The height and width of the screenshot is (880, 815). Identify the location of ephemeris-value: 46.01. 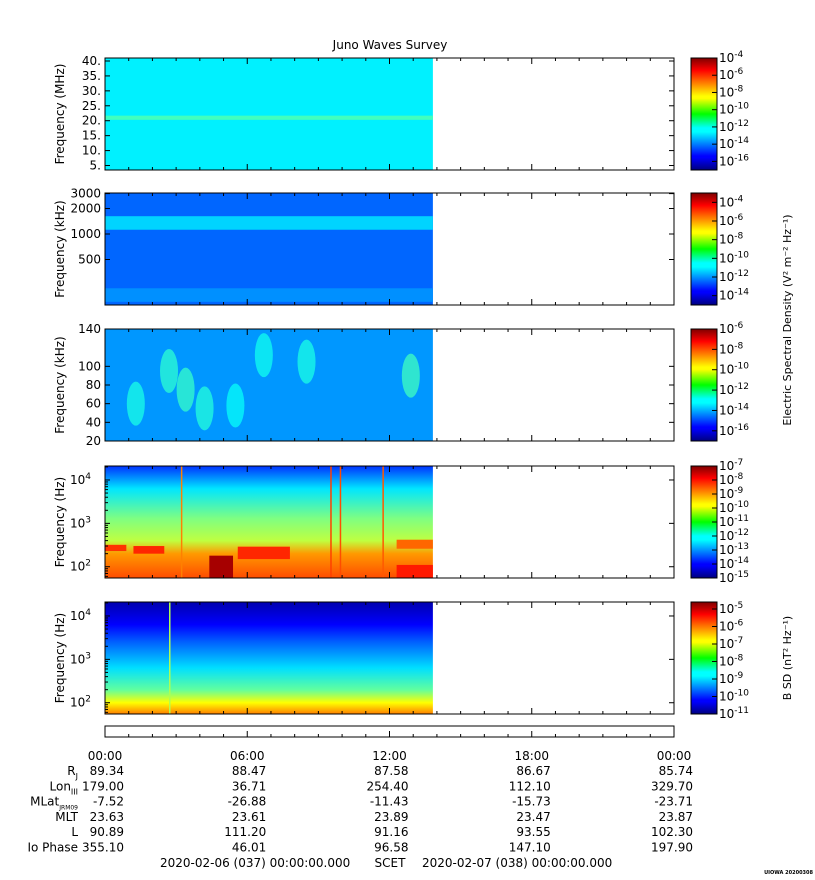
(249, 848).